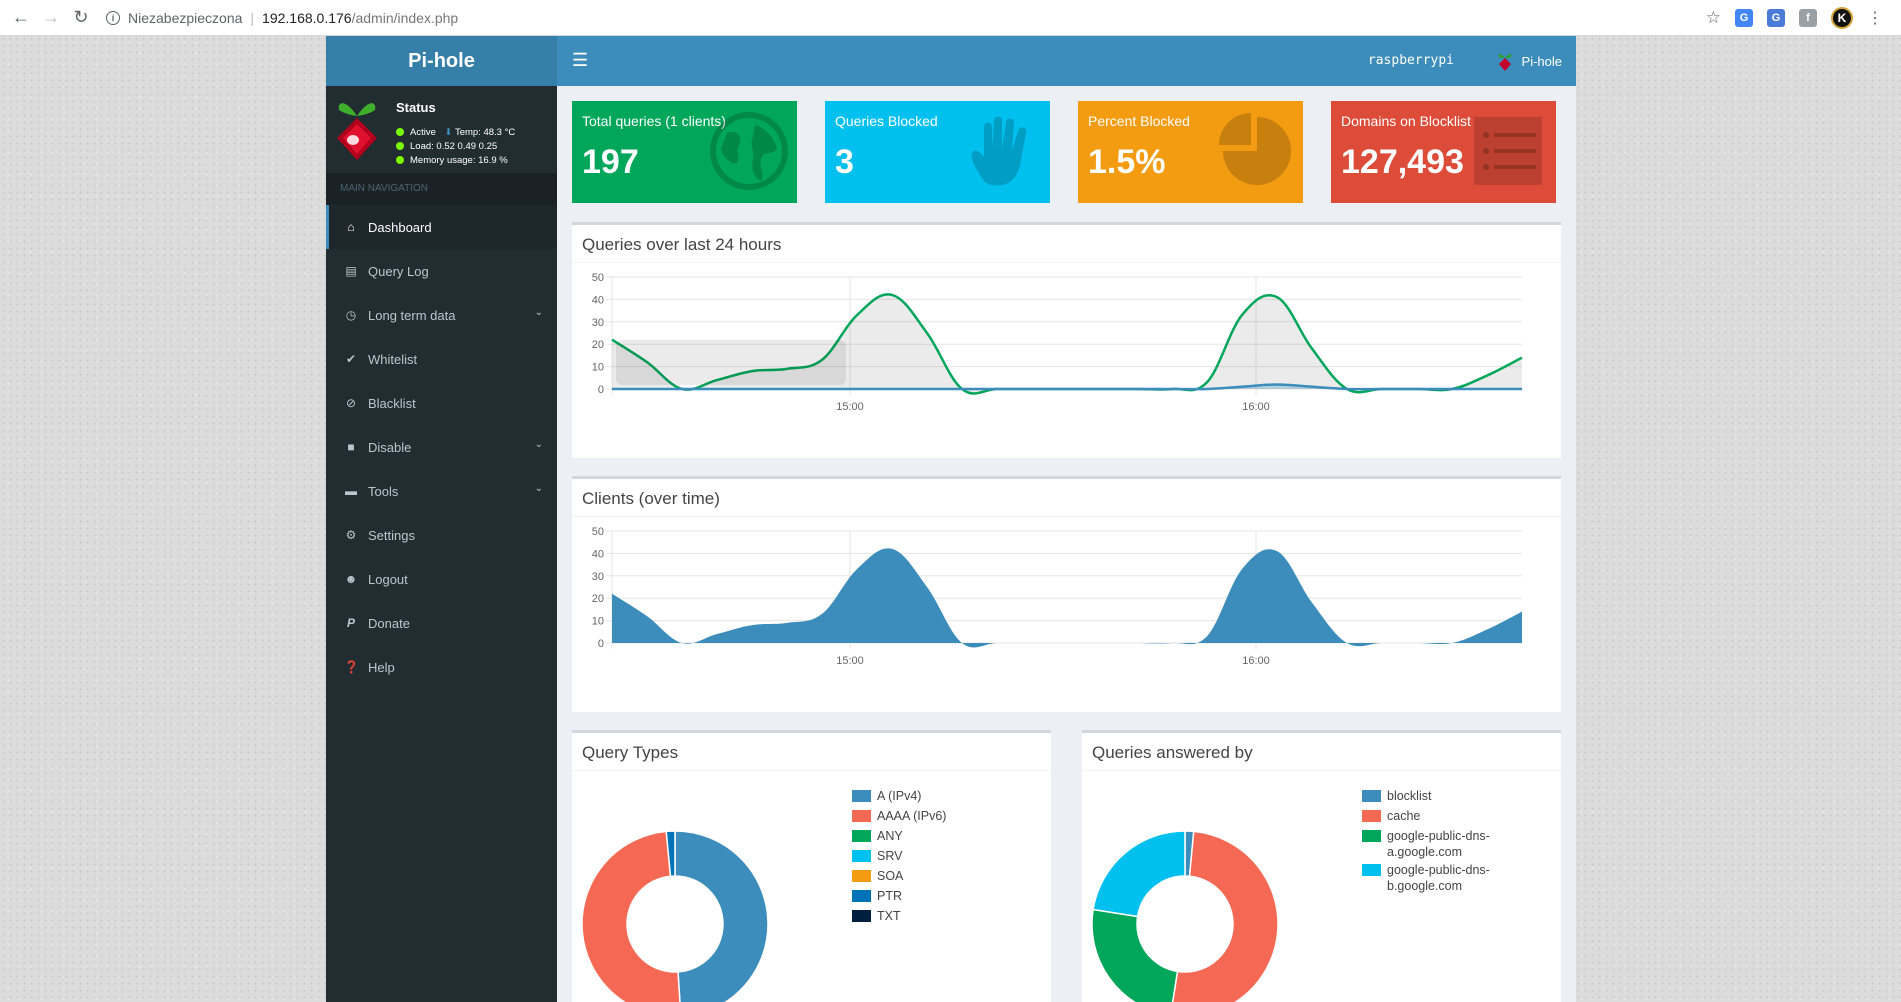 The image size is (1901, 1002). I want to click on sidebar-item-logout: ☻ Logout, so click(441, 579).